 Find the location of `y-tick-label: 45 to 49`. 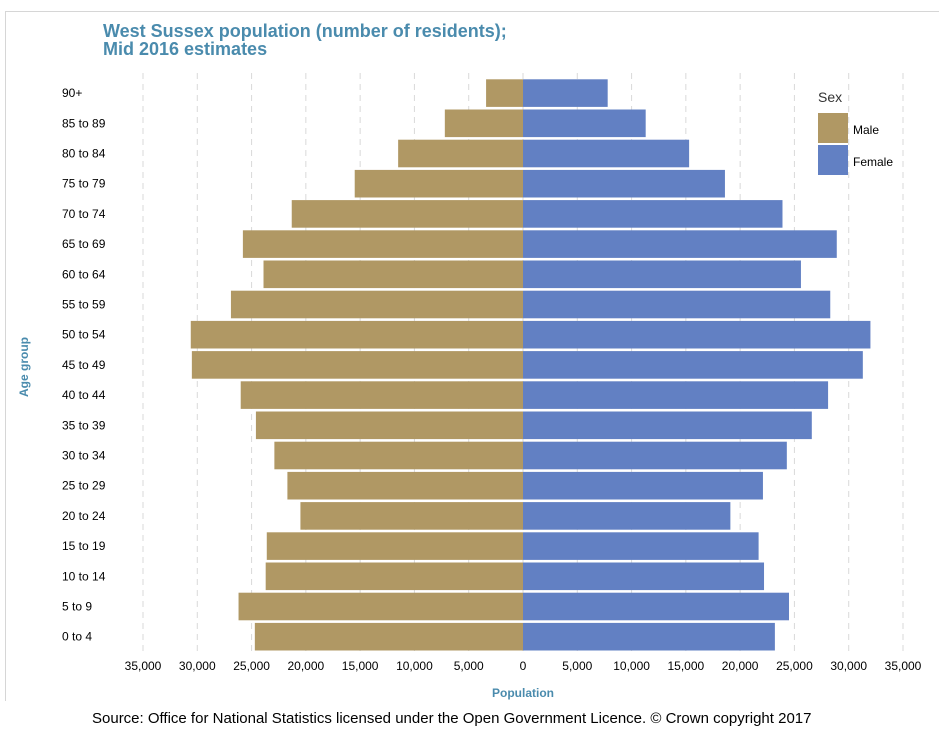

y-tick-label: 45 to 49 is located at coordinates (84, 365).